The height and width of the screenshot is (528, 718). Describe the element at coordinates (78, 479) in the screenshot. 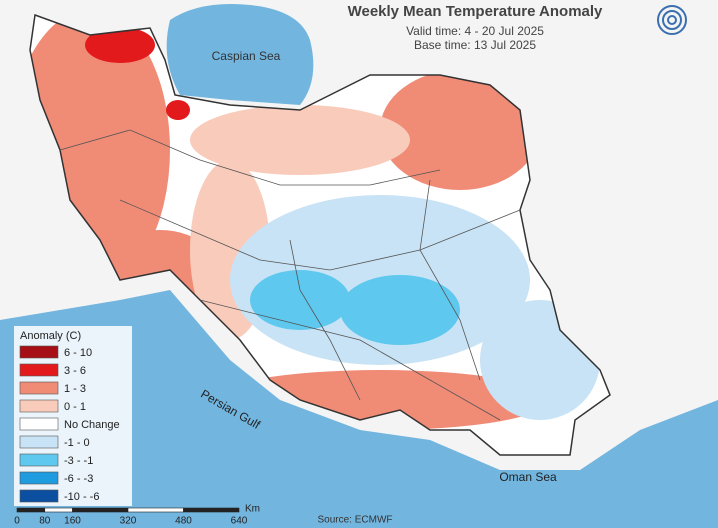

I see `legend-label: -6 - -3` at that location.